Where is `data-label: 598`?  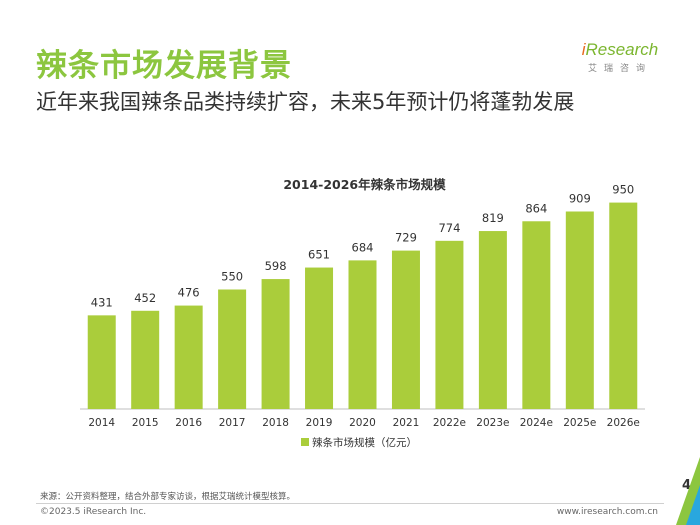
data-label: 598 is located at coordinates (276, 266).